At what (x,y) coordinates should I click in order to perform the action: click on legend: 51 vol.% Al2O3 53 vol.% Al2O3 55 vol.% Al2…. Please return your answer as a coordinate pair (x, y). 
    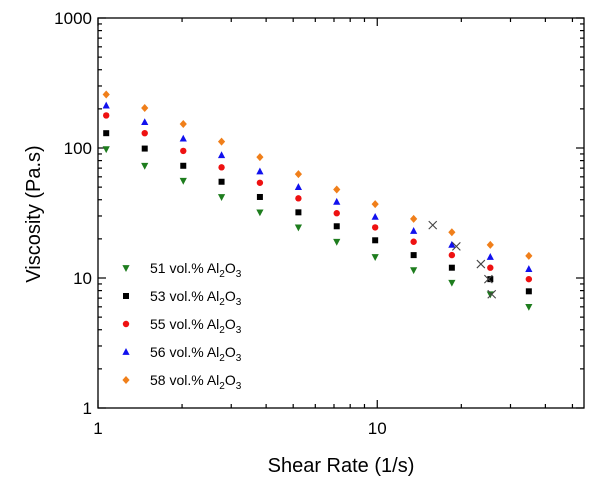
    Looking at the image, I should click on (182, 326).